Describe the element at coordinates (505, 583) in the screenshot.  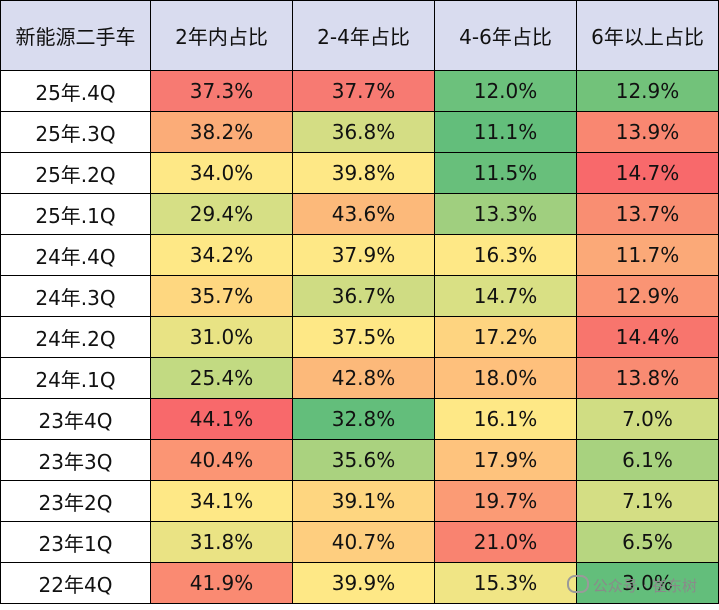
I see `value-cell: 15.3%` at that location.